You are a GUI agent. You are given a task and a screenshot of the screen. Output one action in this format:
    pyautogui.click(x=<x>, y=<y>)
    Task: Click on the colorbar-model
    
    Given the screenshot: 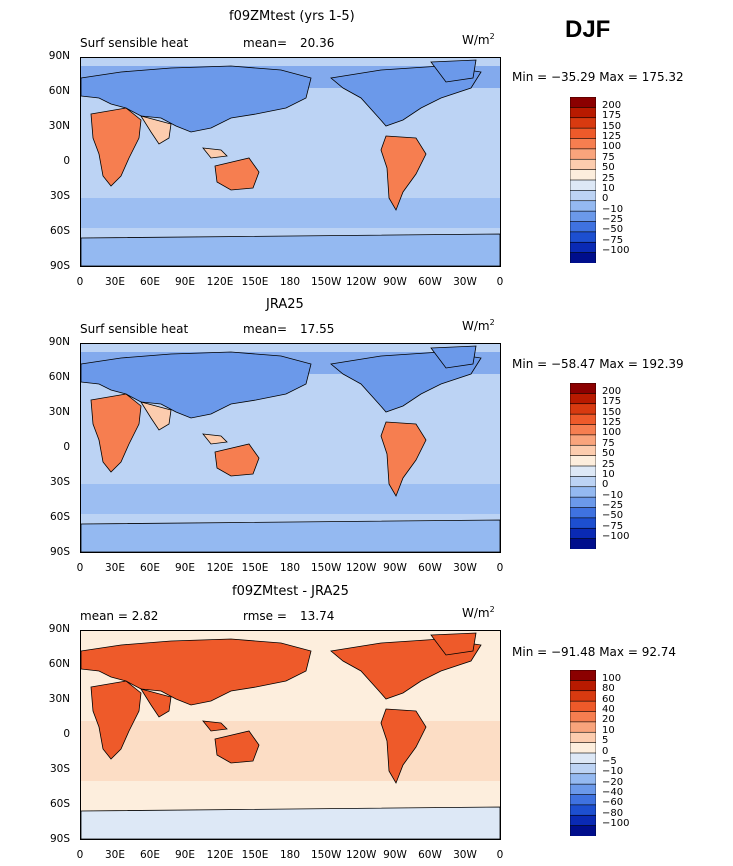 What is the action you would take?
    pyautogui.click(x=583, y=180)
    